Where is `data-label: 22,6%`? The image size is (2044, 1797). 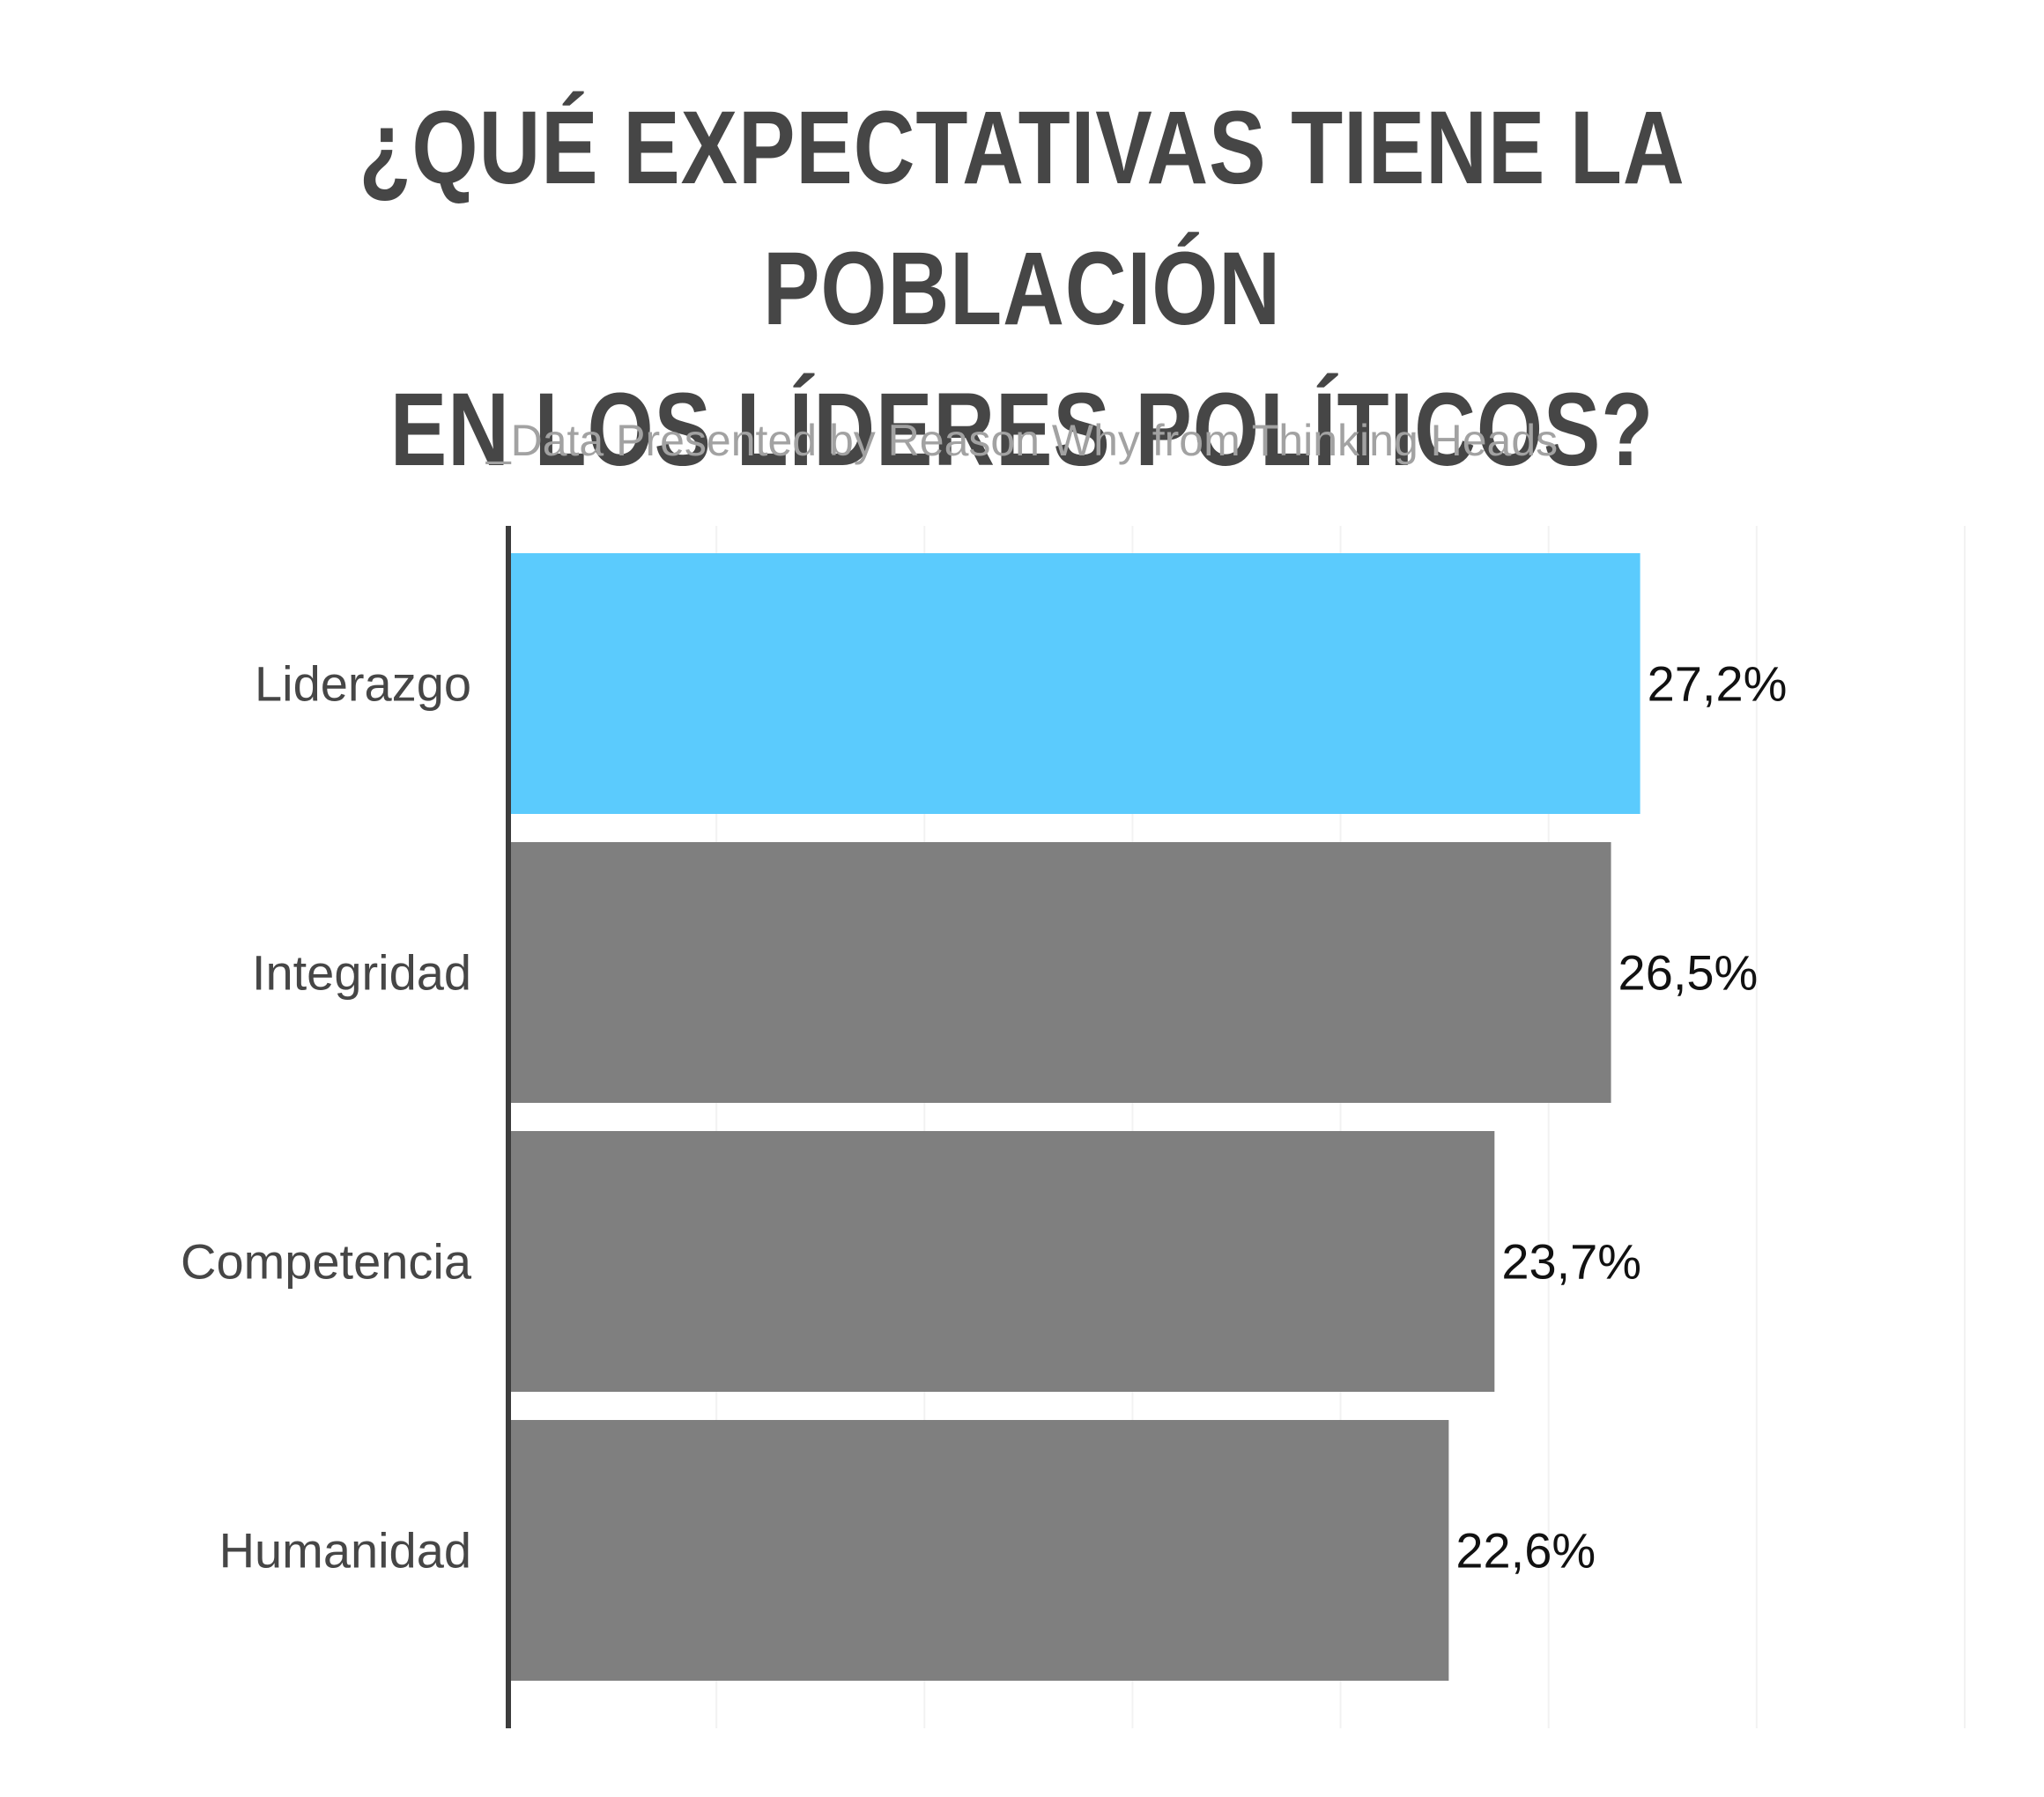
data-label: 22,6% is located at coordinates (1525, 1551).